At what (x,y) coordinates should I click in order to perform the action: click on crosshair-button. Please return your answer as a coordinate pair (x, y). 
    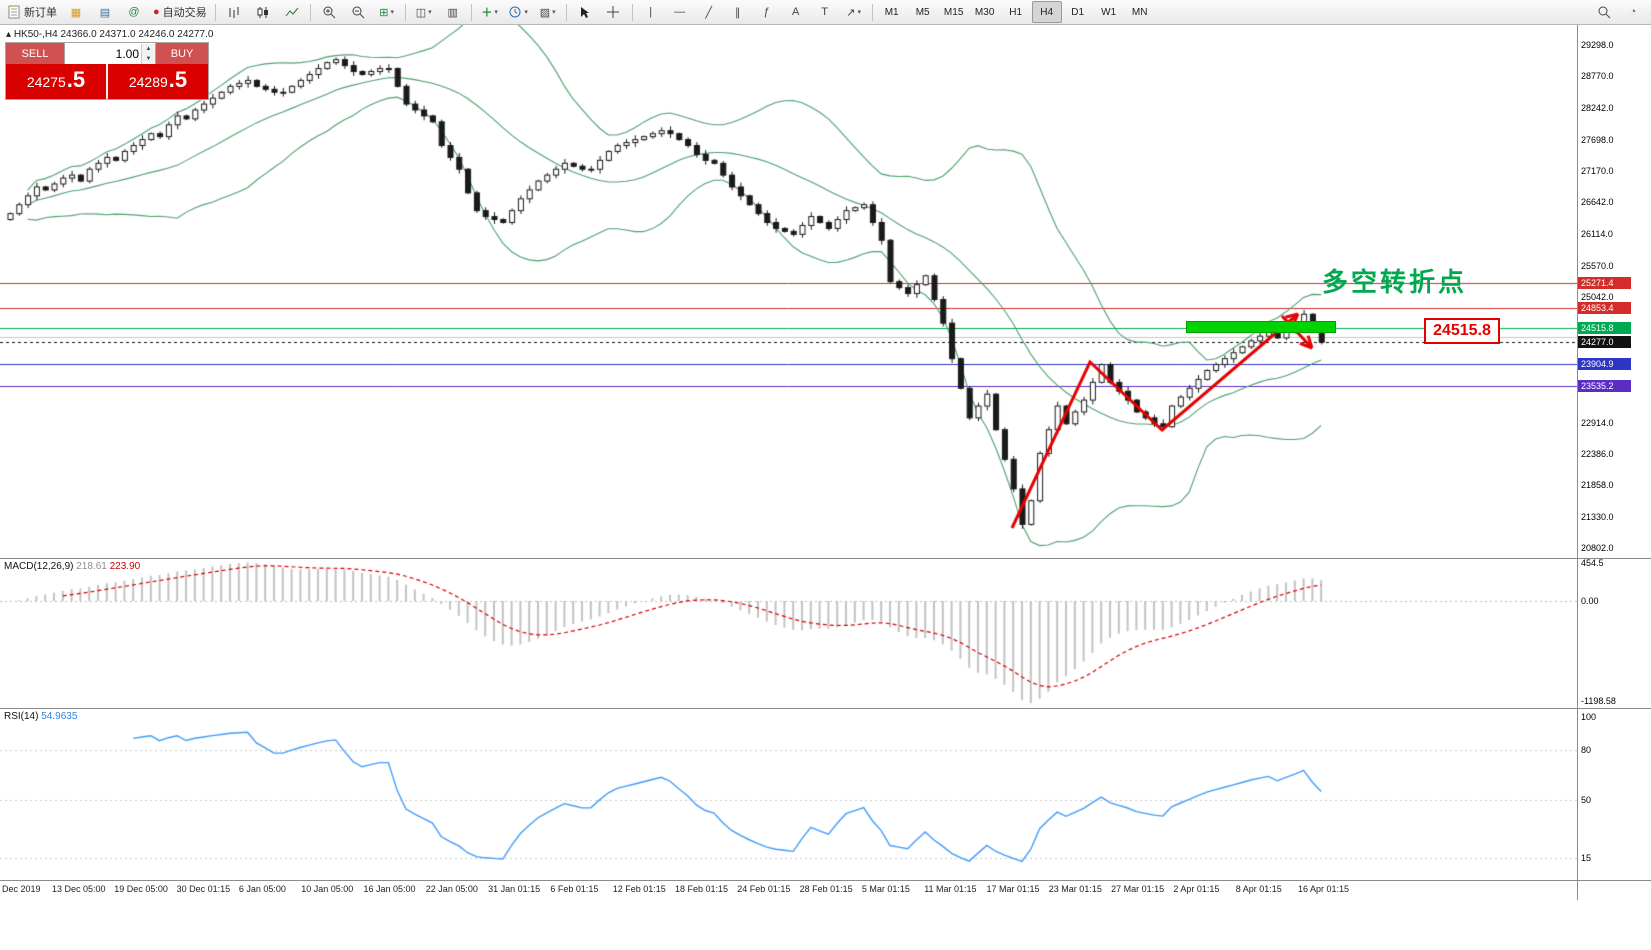
    Looking at the image, I should click on (614, 12).